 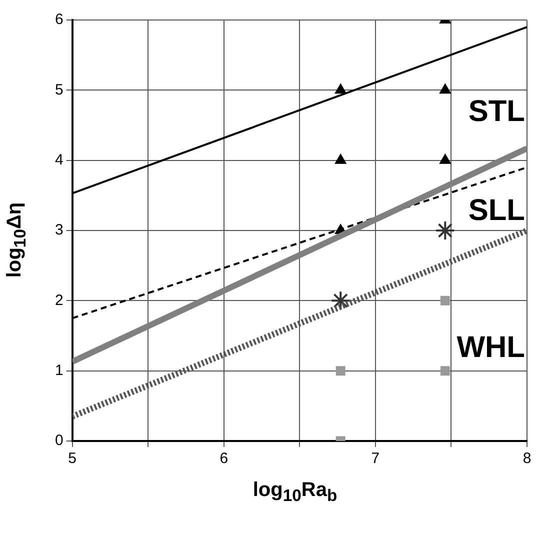 I want to click on x-axis-title: log$_{10}$Ra$_{b}$, so click(x=295, y=492).